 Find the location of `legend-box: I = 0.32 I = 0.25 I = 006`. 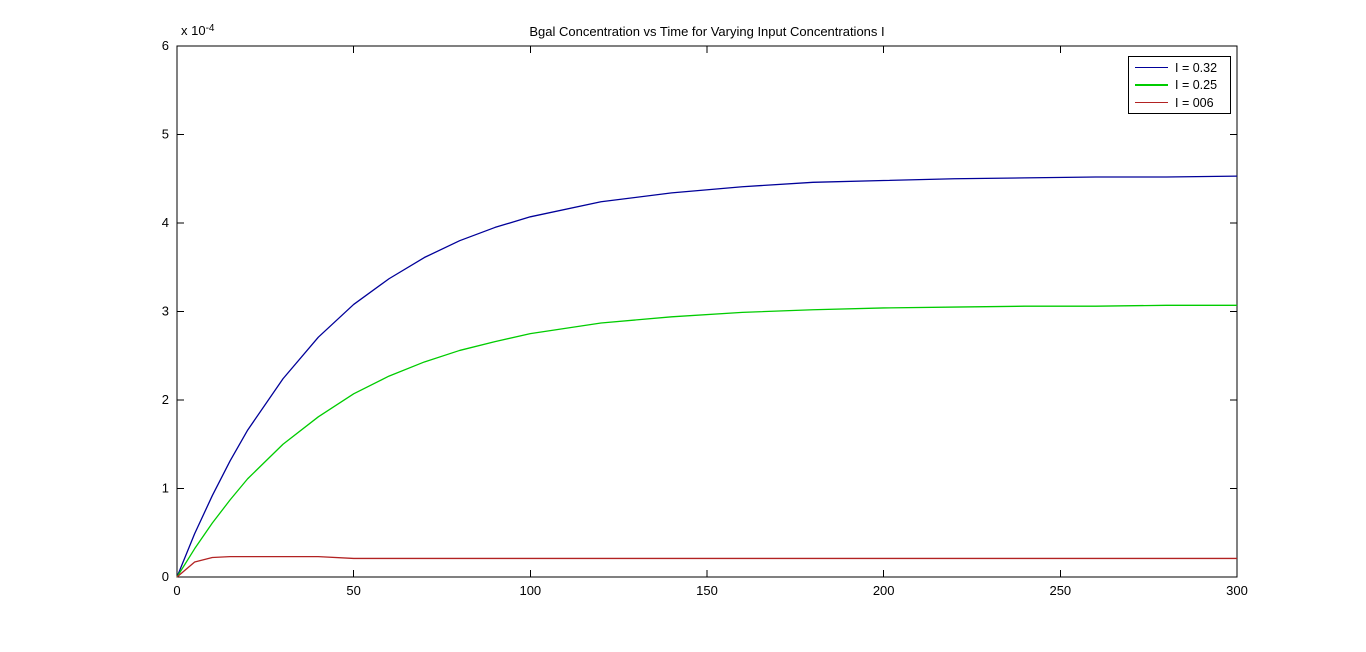

legend-box: I = 0.32 I = 0.25 I = 006 is located at coordinates (1179, 85).